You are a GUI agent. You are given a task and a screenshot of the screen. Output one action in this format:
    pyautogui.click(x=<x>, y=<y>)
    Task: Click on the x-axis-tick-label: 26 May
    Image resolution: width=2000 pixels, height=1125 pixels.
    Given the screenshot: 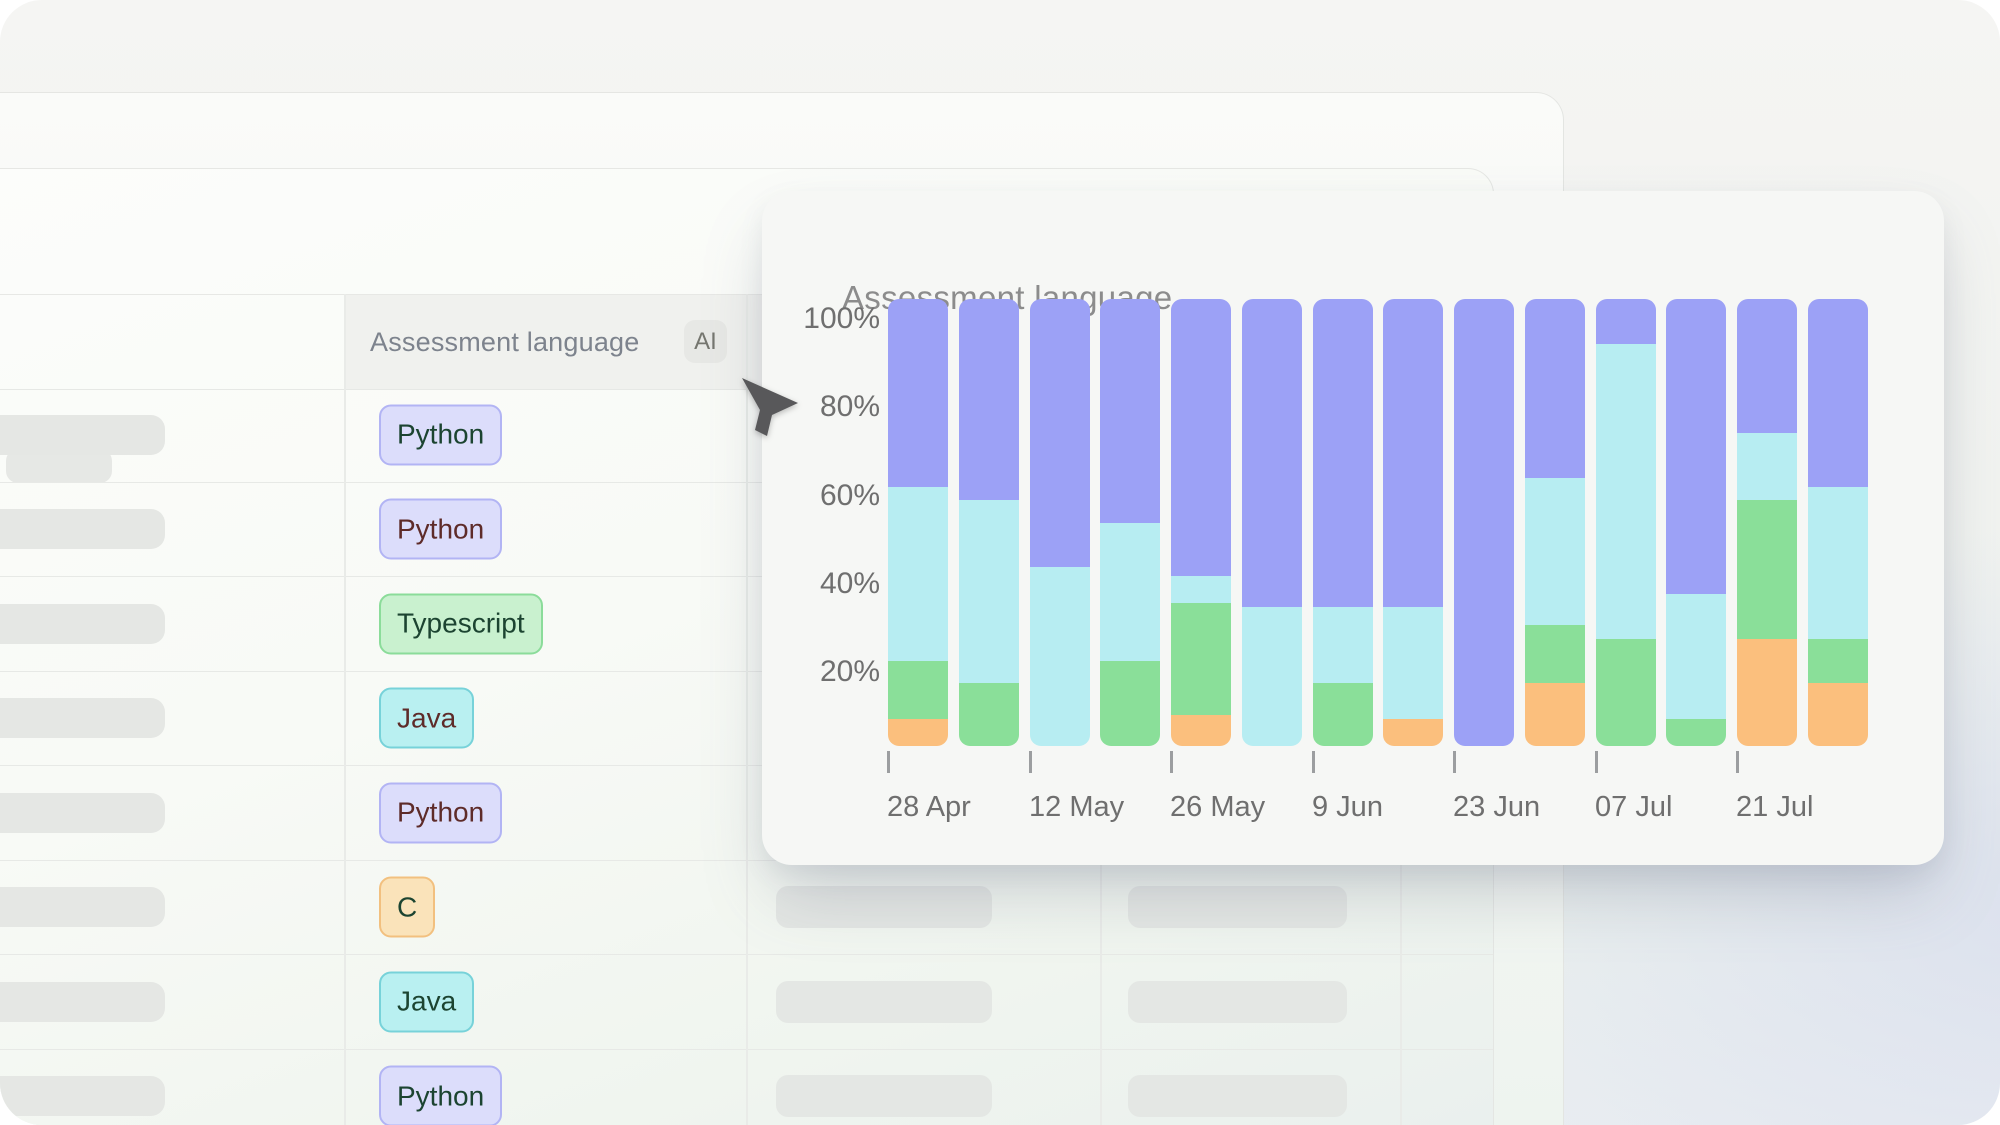 What is the action you would take?
    pyautogui.click(x=1218, y=807)
    